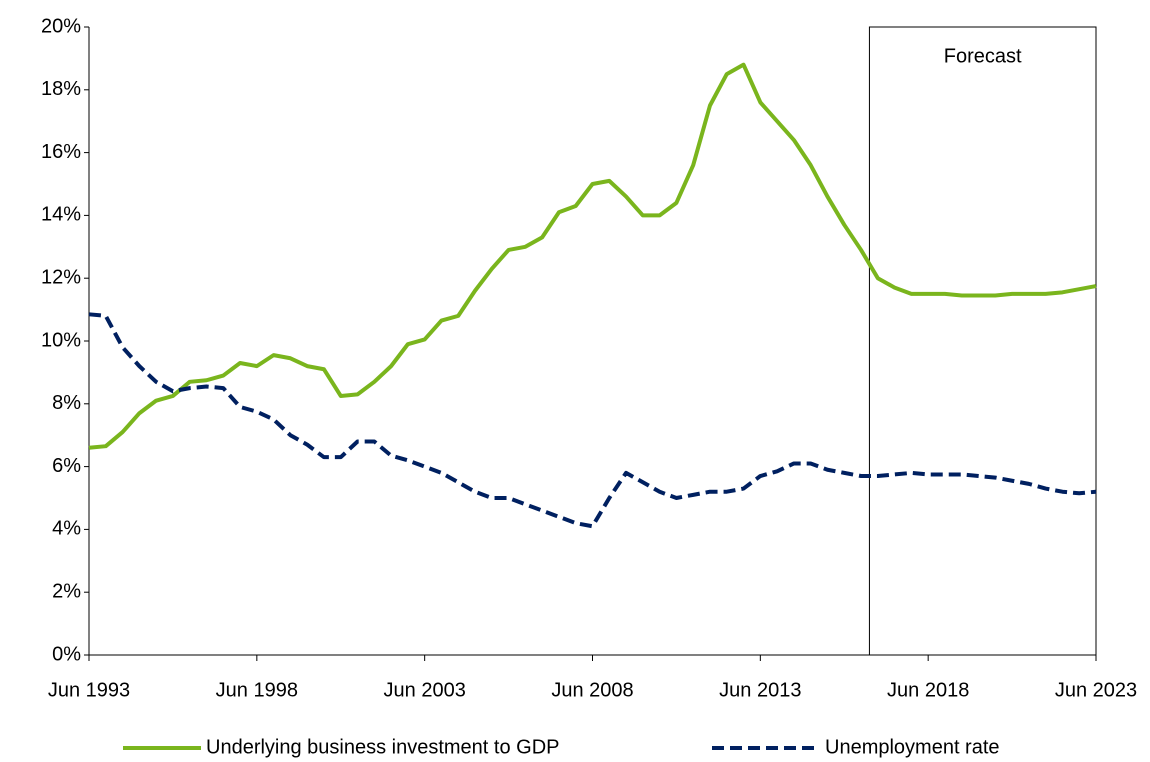 This screenshot has width=1150, height=762. Describe the element at coordinates (983, 56) in the screenshot. I see `annotation: Forecast` at that location.